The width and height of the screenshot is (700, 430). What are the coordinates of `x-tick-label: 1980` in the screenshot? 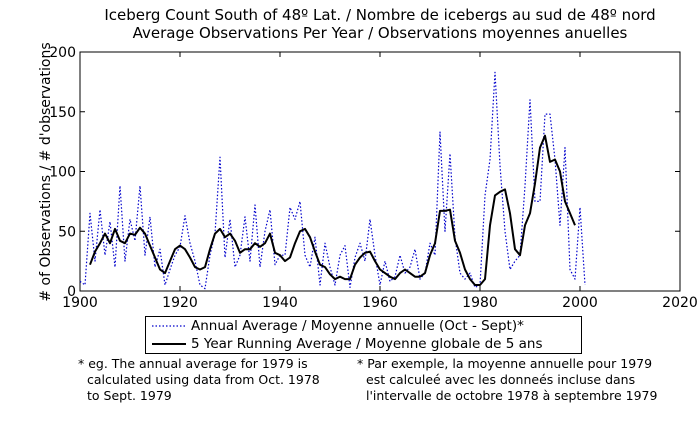 It's located at (480, 303).